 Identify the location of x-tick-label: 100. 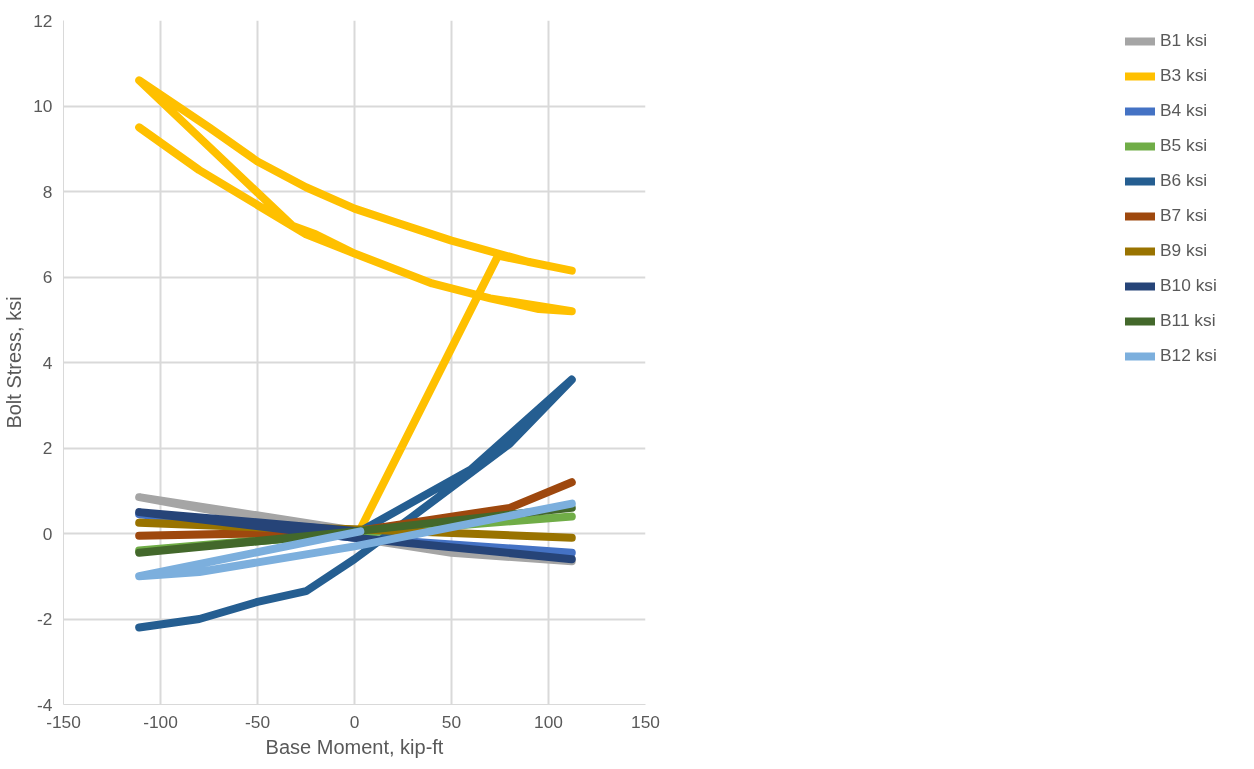
(548, 721).